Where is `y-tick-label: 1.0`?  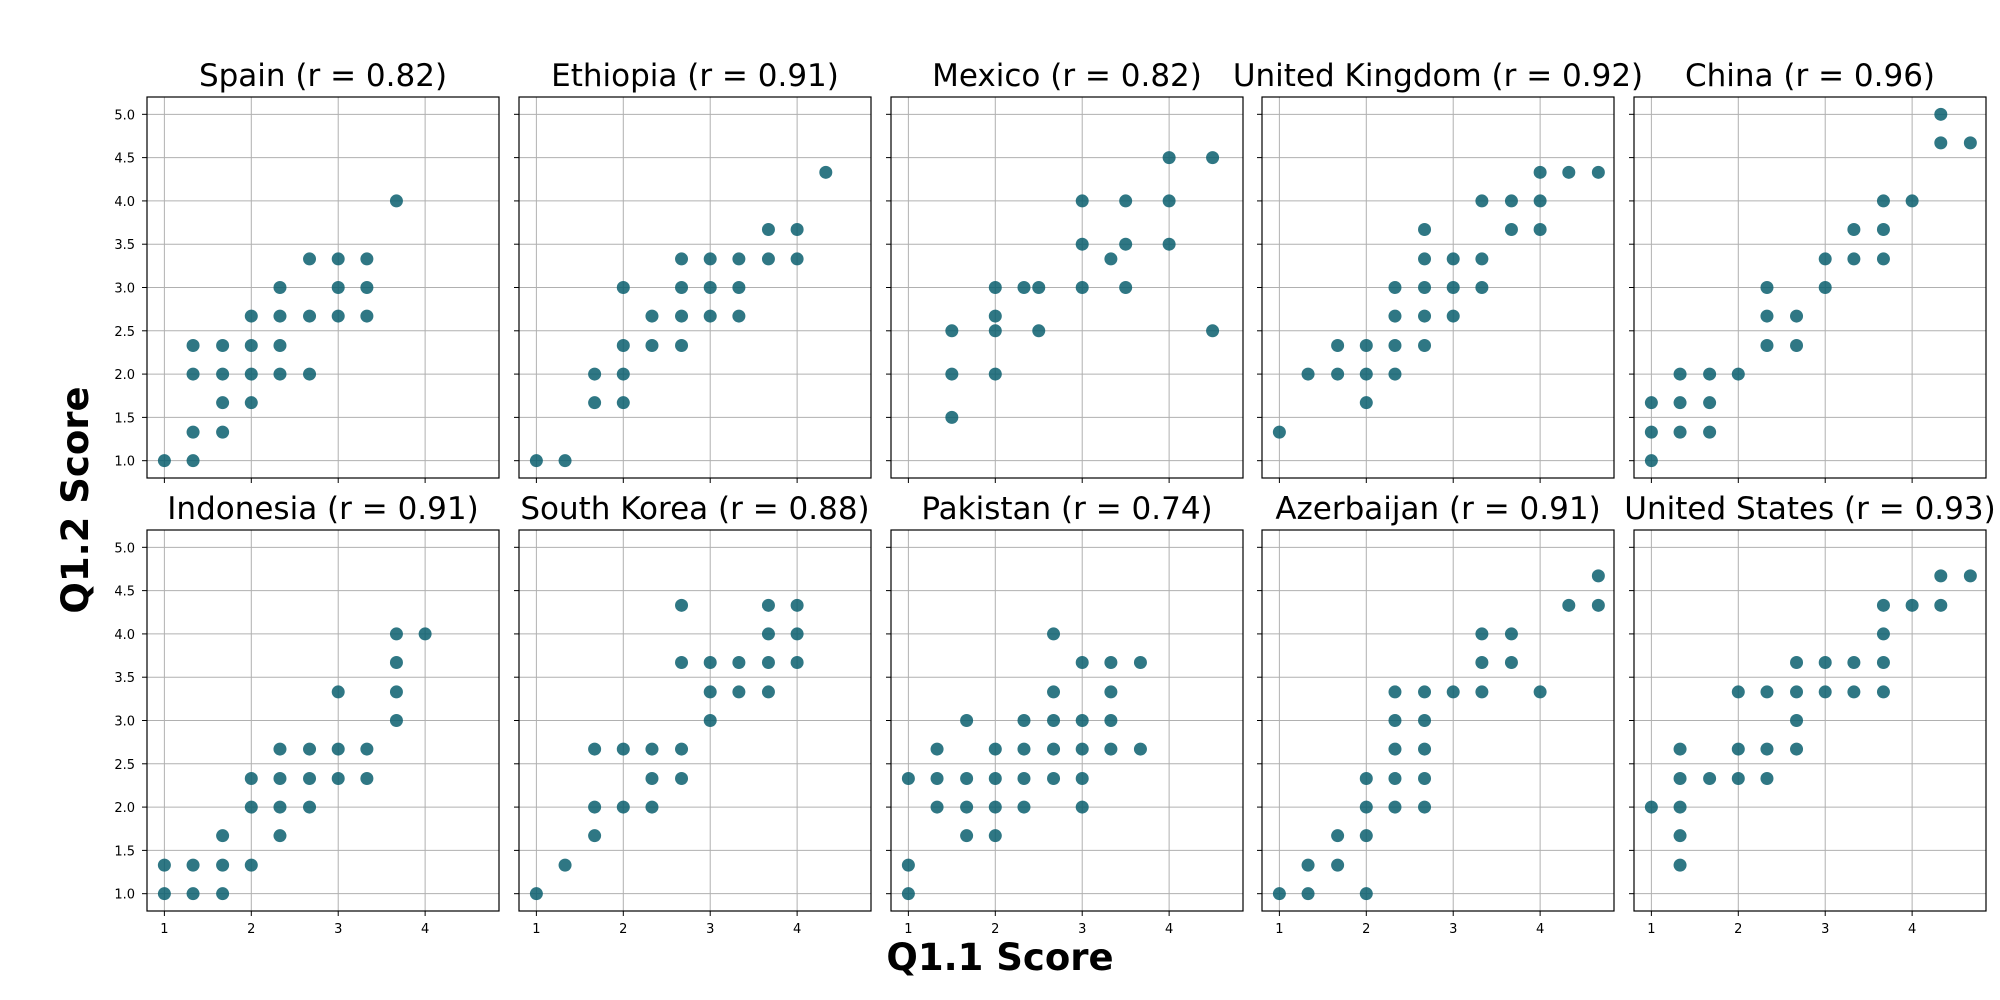 y-tick-label: 1.0 is located at coordinates (124, 895).